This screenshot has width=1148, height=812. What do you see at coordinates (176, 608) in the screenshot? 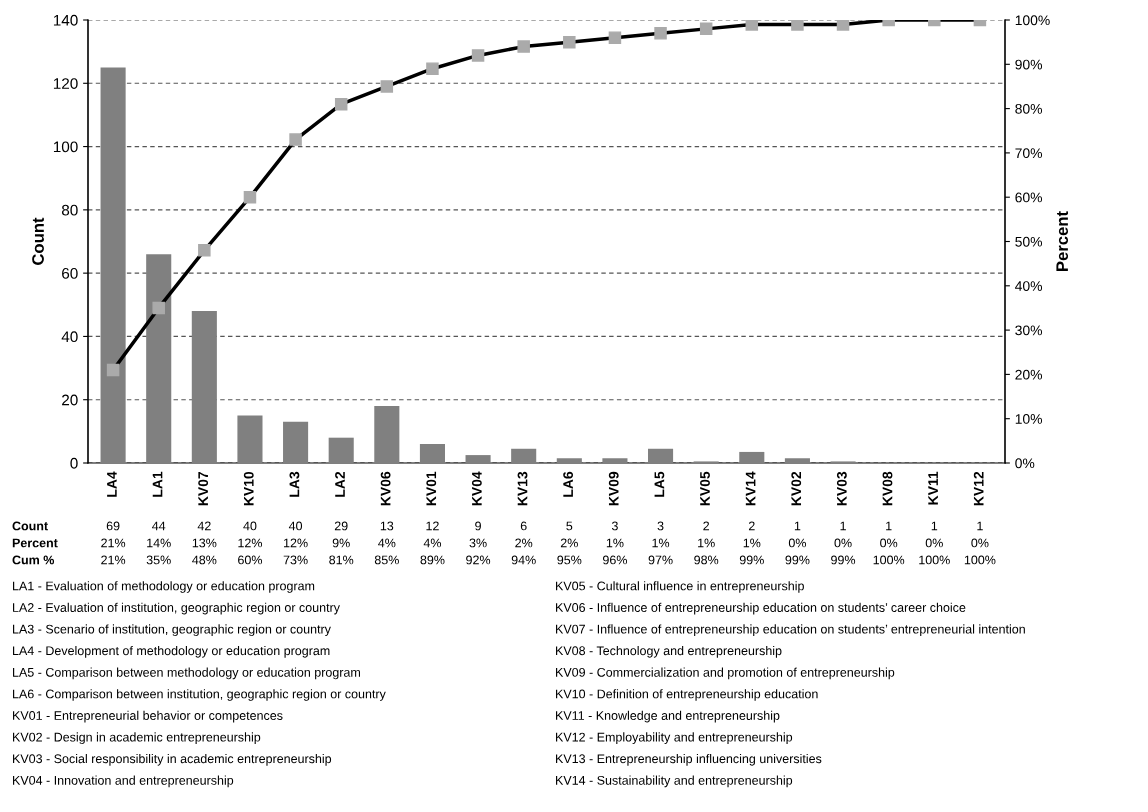
I see `text: LA2 - Evaluation of institution, geographic region or country` at bounding box center [176, 608].